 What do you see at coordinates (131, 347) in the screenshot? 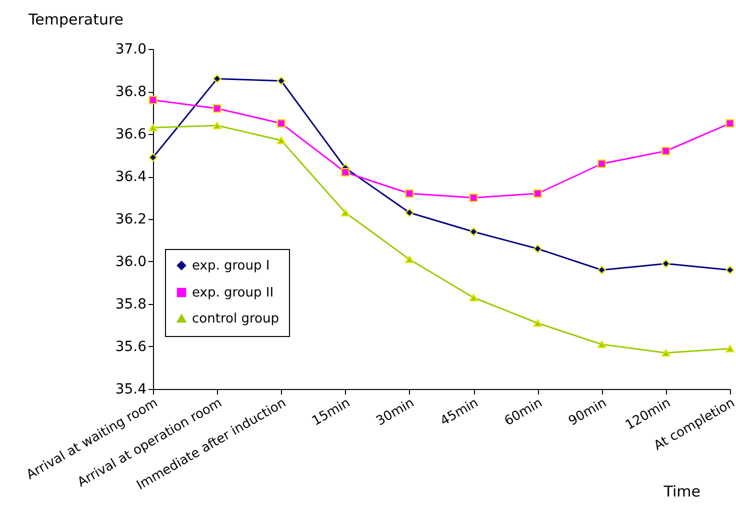
I see `y-tick-label: 35.6` at bounding box center [131, 347].